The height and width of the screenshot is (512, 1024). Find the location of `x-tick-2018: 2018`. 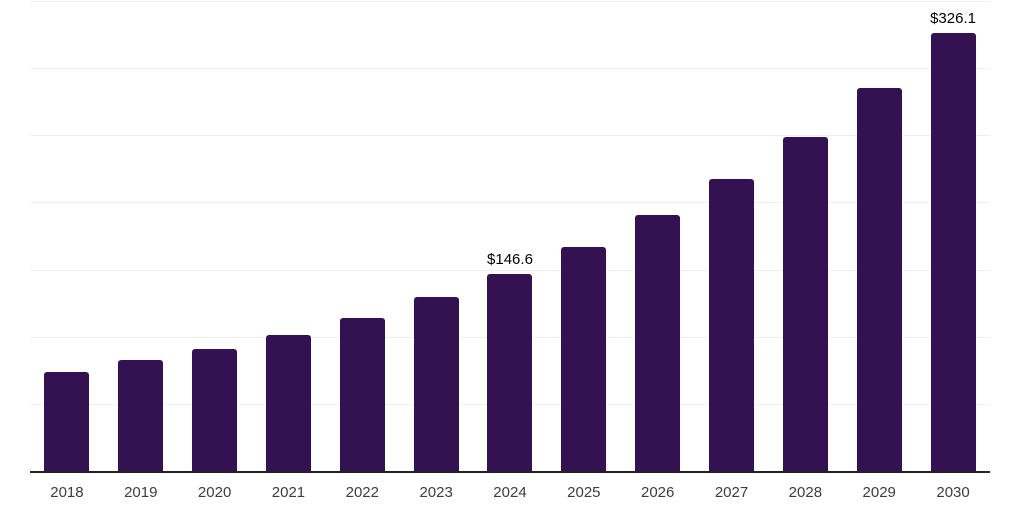

x-tick-2018: 2018 is located at coordinates (67, 492).